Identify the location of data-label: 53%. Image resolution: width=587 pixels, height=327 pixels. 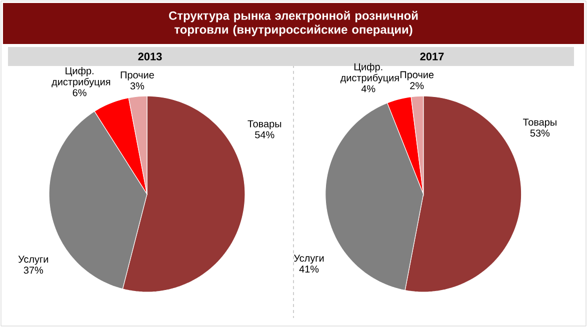
(540, 133).